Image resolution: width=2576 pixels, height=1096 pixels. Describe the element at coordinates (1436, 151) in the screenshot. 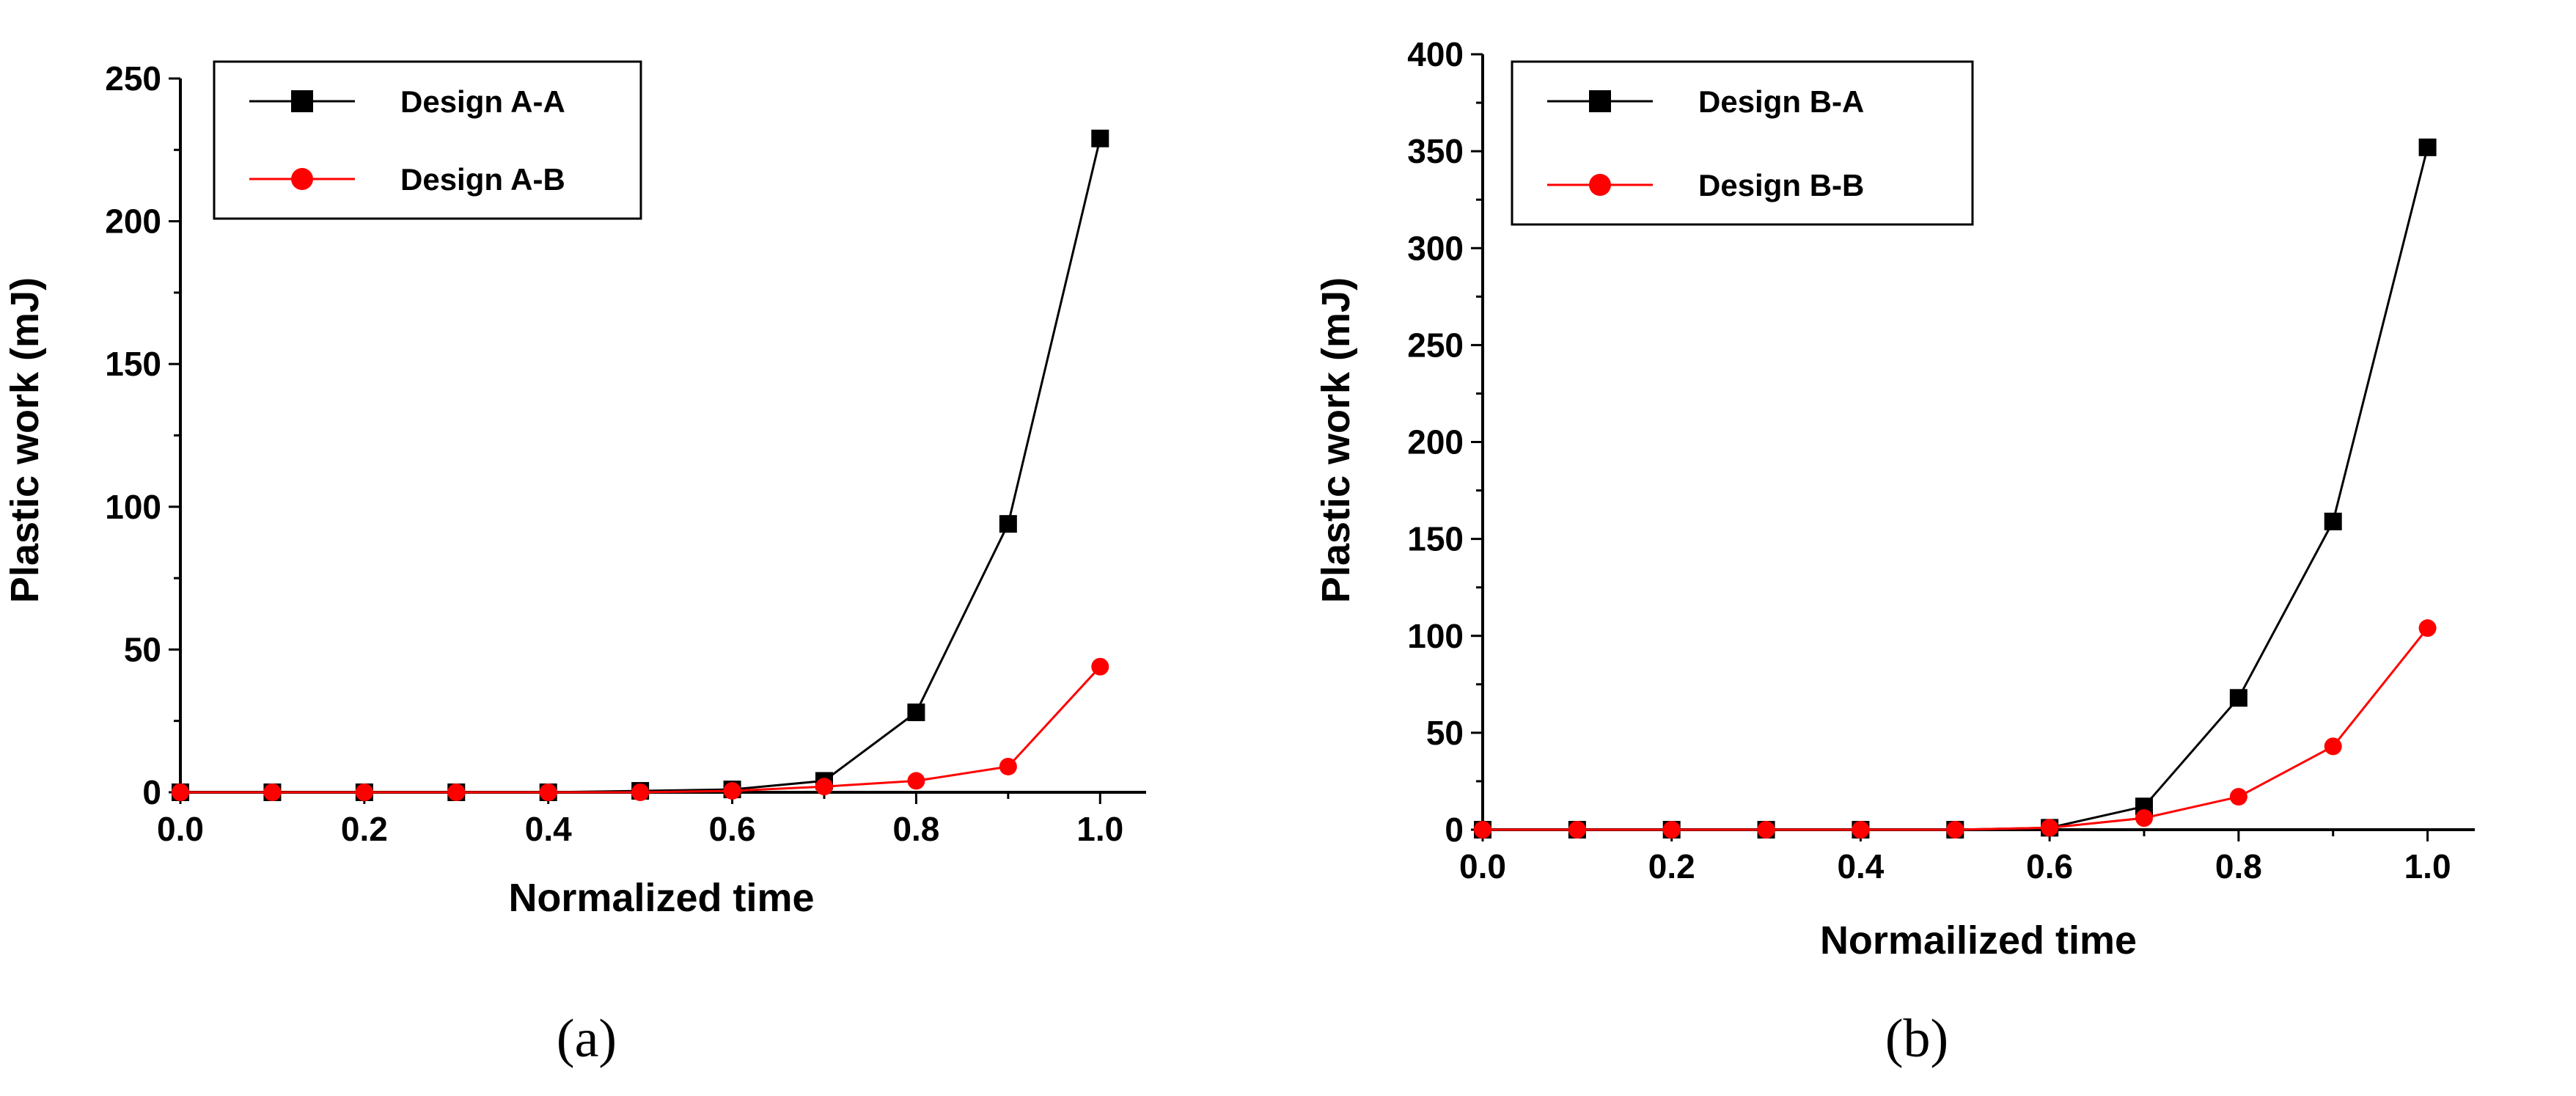

I see `y-tick-label: 350` at that location.